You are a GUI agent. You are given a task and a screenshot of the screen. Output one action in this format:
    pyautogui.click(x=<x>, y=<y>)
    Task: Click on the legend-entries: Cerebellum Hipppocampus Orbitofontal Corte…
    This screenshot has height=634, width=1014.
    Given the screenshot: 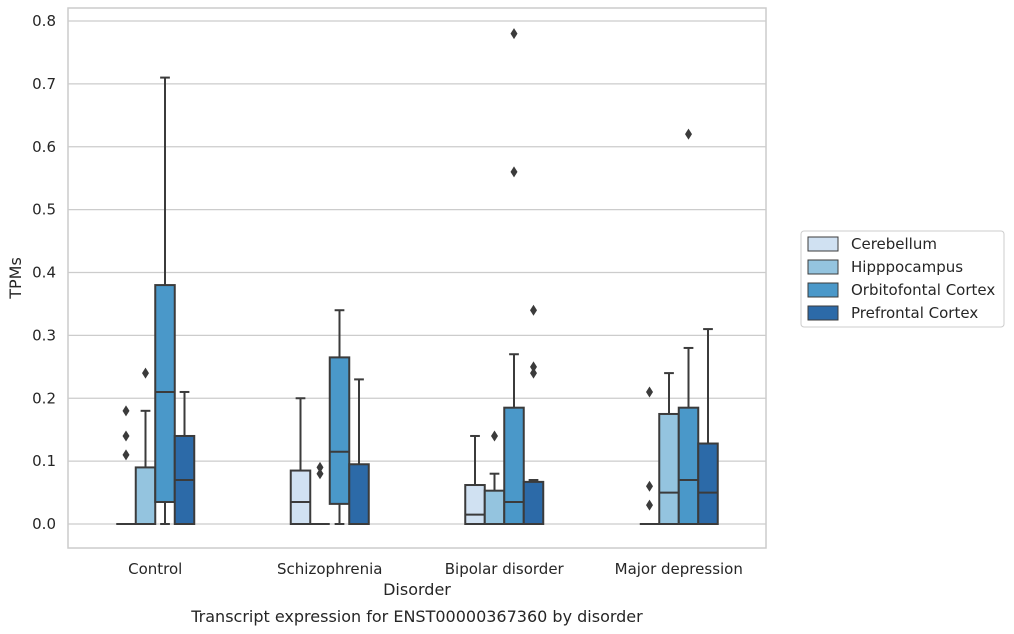 What is the action you would take?
    pyautogui.click(x=901, y=278)
    